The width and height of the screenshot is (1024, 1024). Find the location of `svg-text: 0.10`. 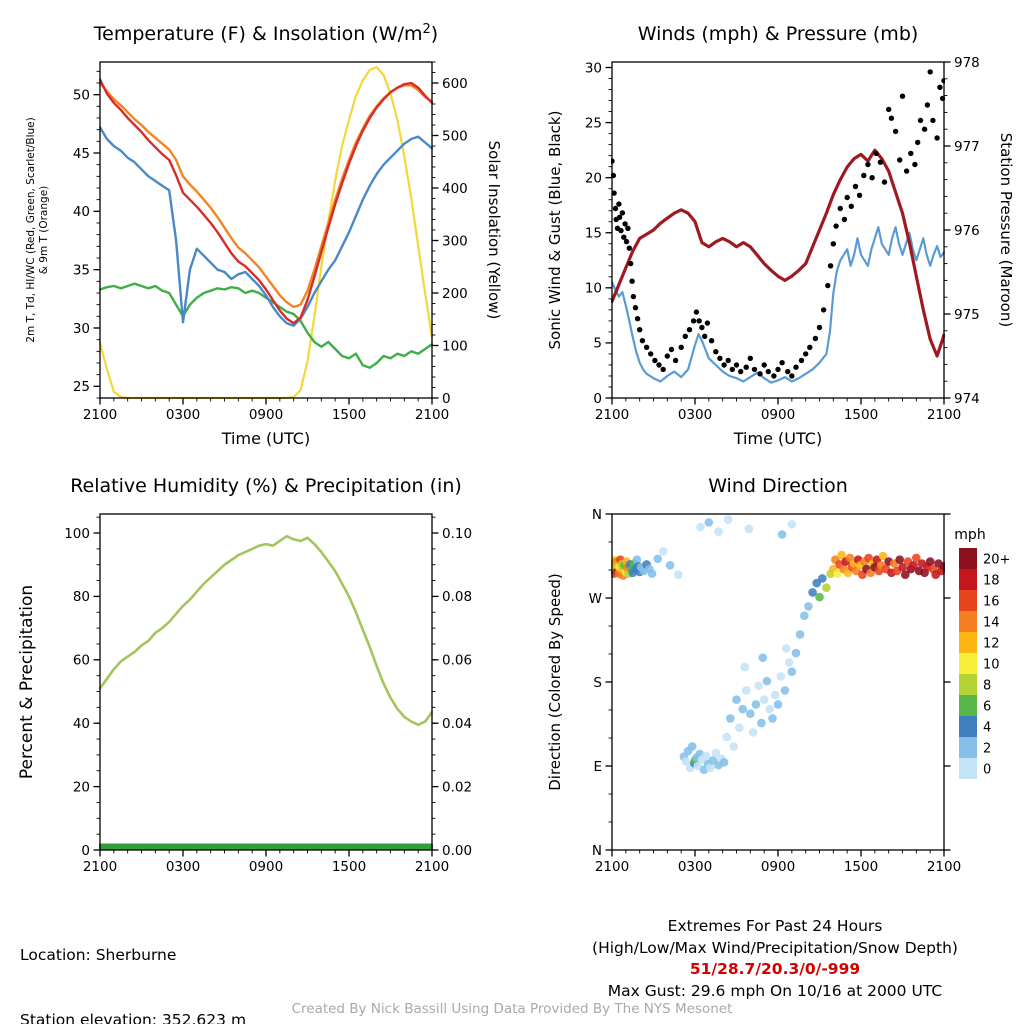

svg-text: 0.10 is located at coordinates (457, 534).